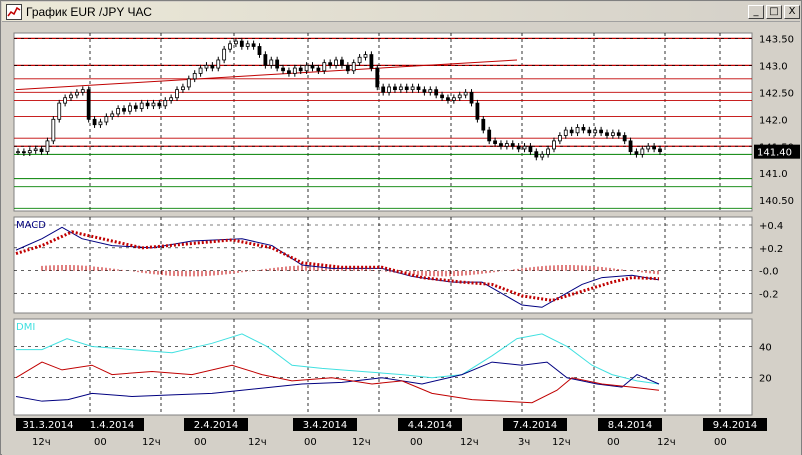 The height and width of the screenshot is (455, 802). What do you see at coordinates (774, 12) in the screenshot?
I see `maximize-button: □` at bounding box center [774, 12].